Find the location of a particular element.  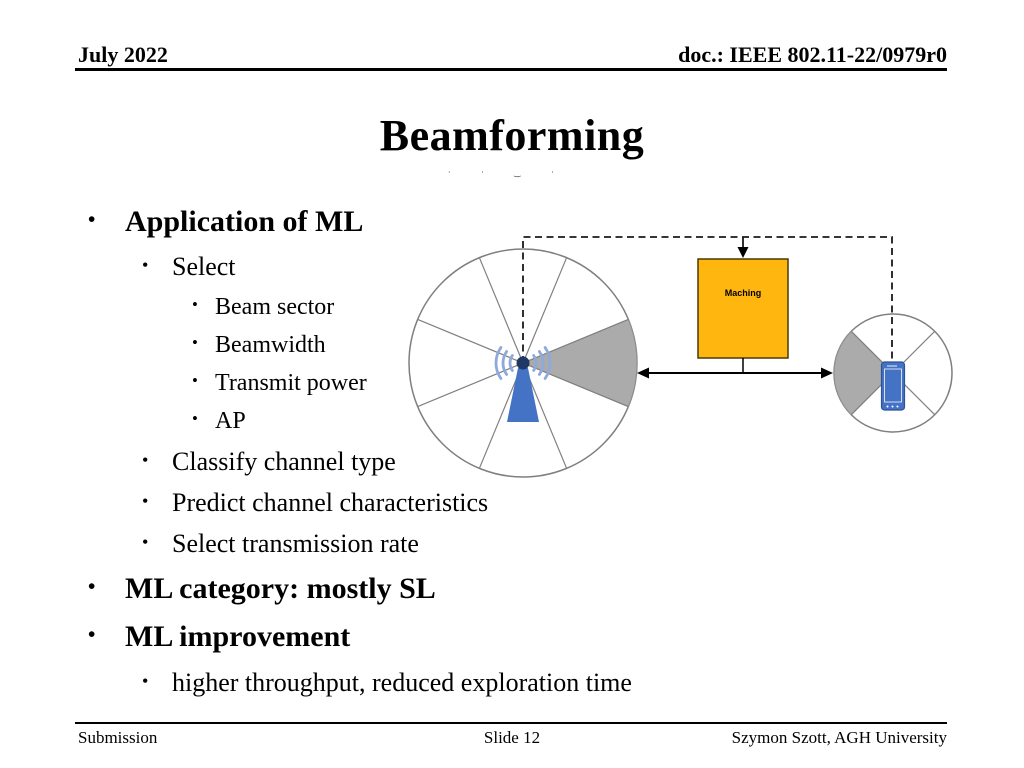

bullet-classify-channel-type: • Classify channel type is located at coordinates (380, 462).